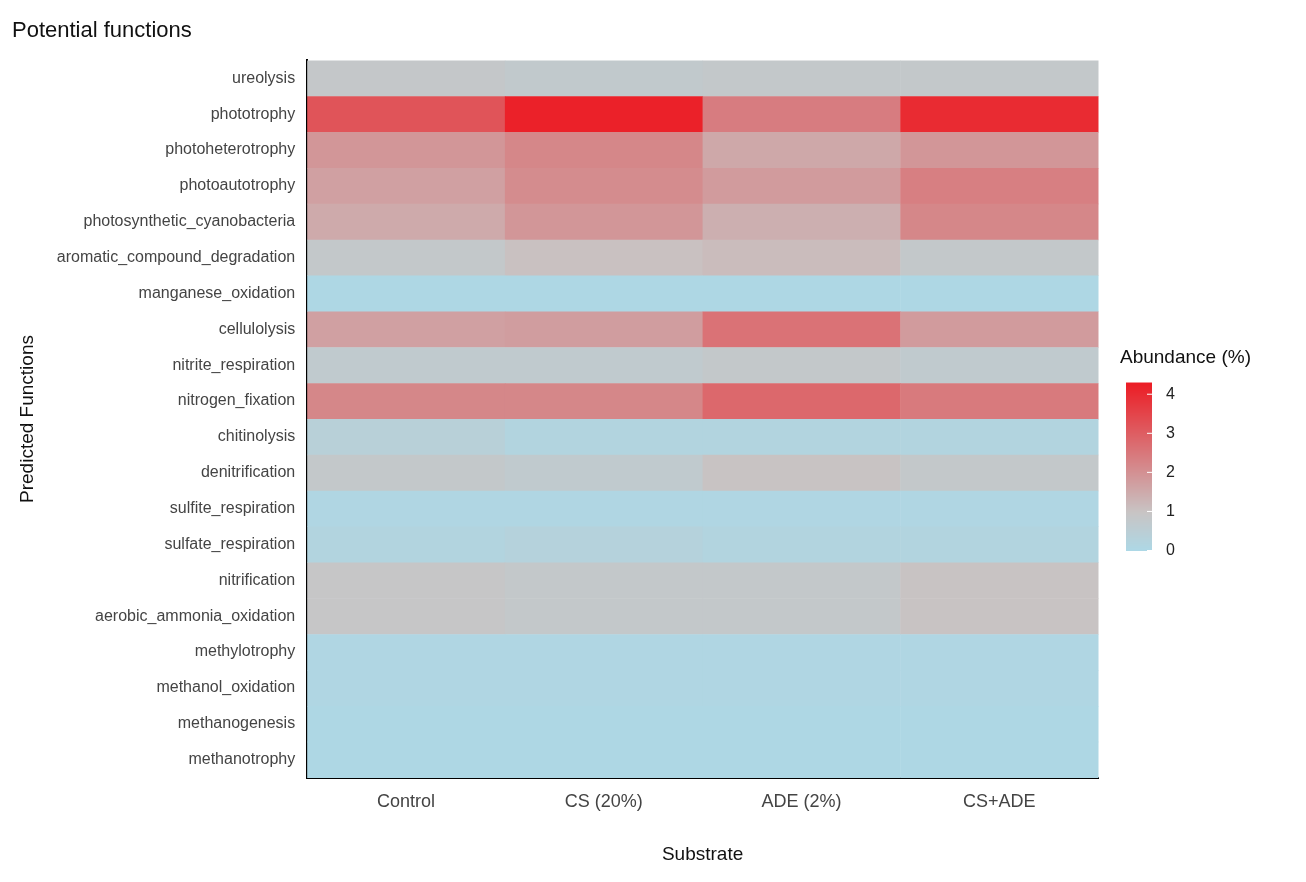 The height and width of the screenshot is (882, 1306). Describe the element at coordinates (234, 364) in the screenshot. I see `y-tick-label: nitrite_respiration` at that location.